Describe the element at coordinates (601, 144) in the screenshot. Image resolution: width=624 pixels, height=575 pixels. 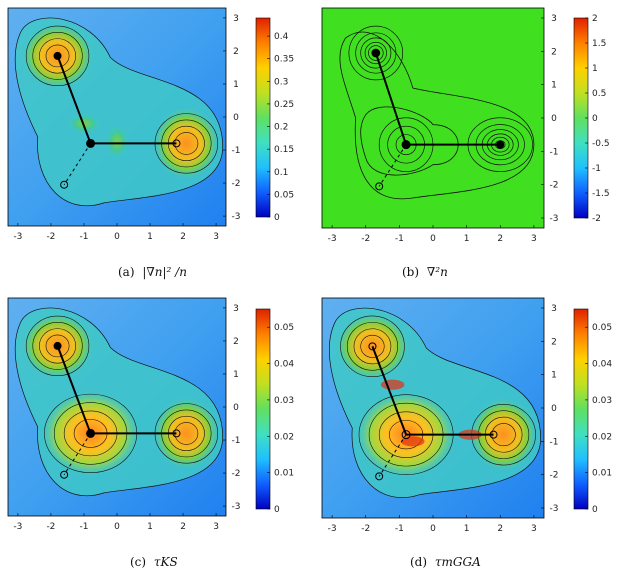
I see `colorbar-tick-label: -0.5` at that location.